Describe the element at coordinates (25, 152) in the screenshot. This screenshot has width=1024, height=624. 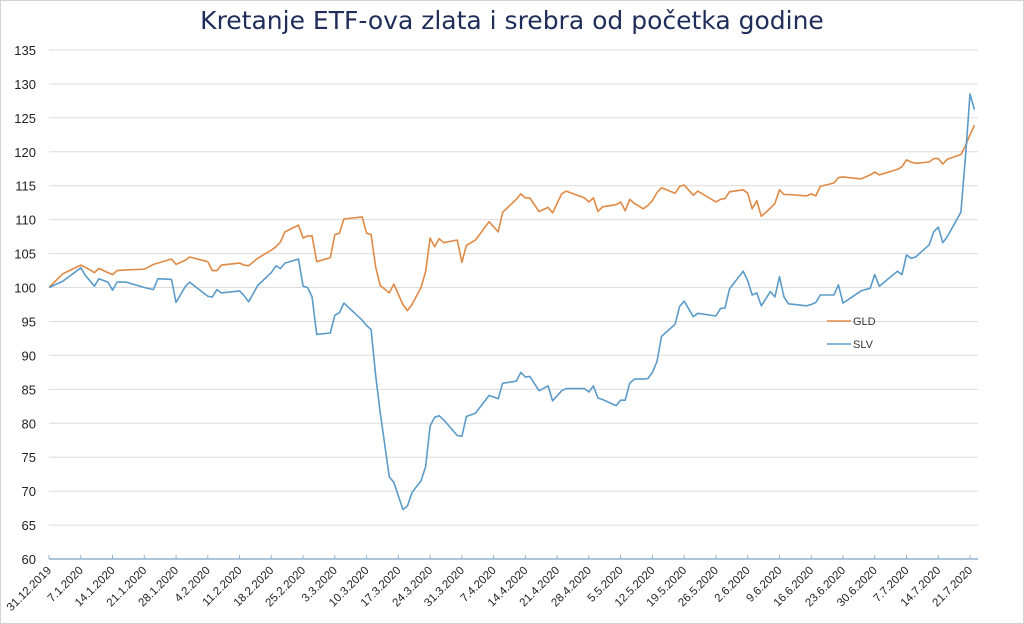
I see `y-tick-label: 120` at that location.